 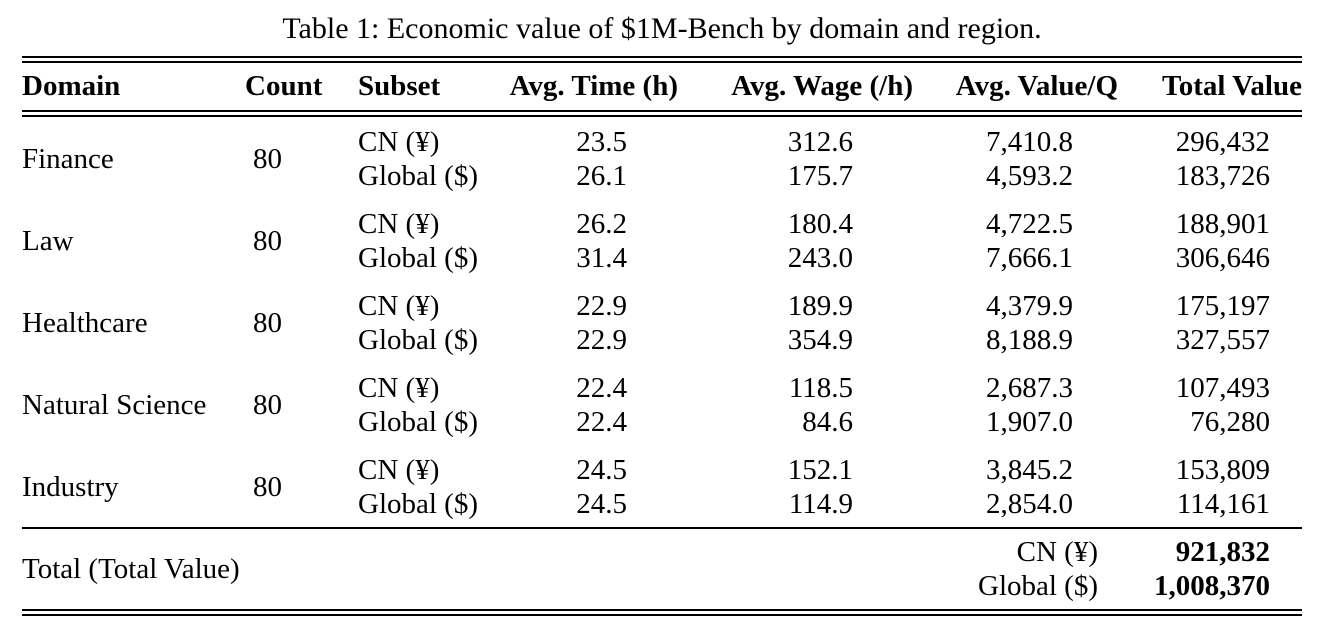 I want to click on avg-wage-value: 152.1, so click(x=820, y=470).